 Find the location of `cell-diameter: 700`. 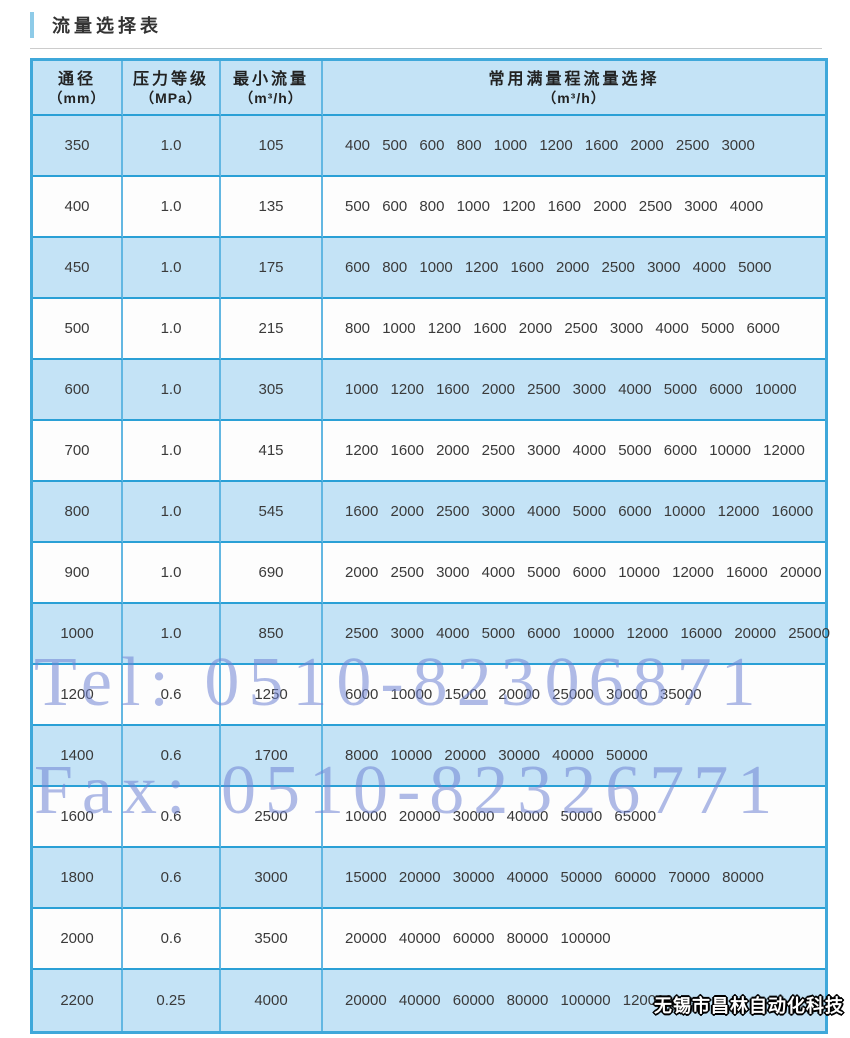

cell-diameter: 700 is located at coordinates (78, 451).